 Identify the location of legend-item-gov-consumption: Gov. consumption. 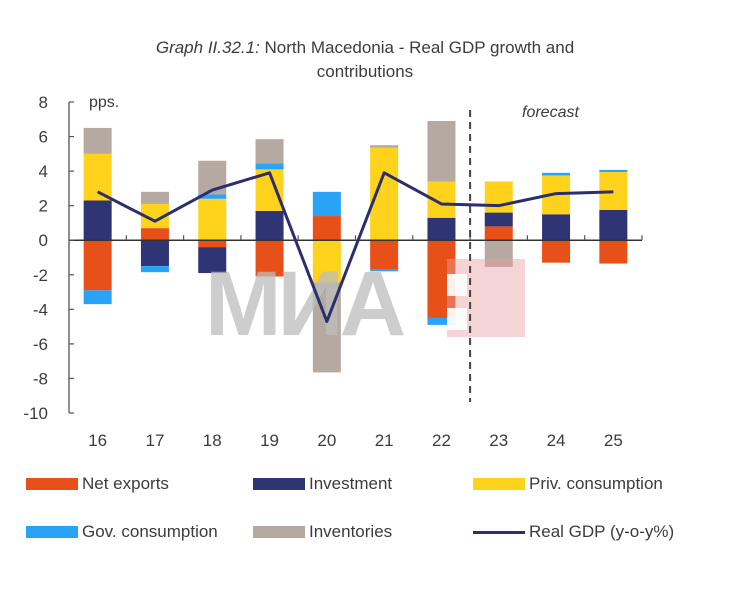
(122, 532).